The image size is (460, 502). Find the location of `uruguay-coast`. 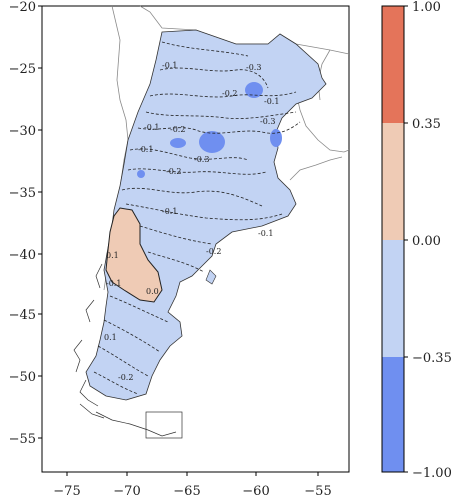

uruguay-coast is located at coordinates (316, 168).